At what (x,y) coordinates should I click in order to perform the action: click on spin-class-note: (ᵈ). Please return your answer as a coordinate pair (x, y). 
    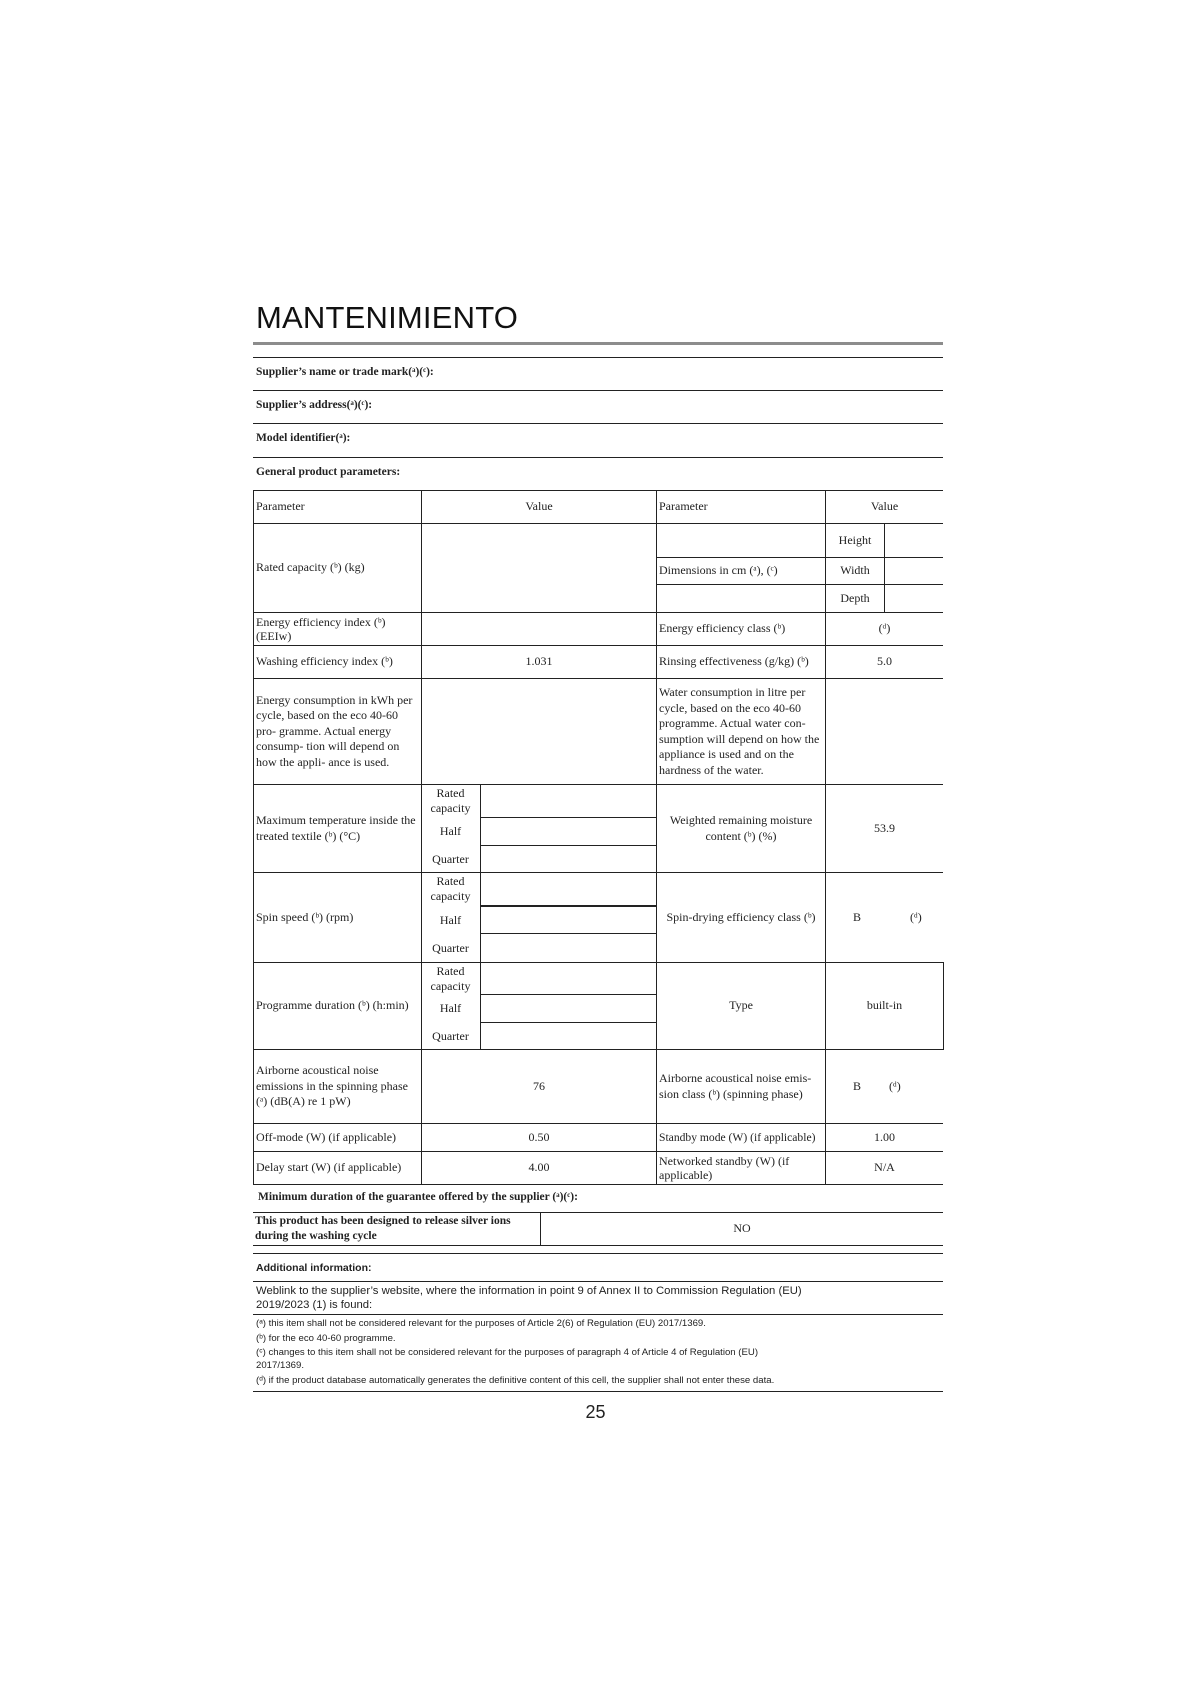
    Looking at the image, I should click on (916, 916).